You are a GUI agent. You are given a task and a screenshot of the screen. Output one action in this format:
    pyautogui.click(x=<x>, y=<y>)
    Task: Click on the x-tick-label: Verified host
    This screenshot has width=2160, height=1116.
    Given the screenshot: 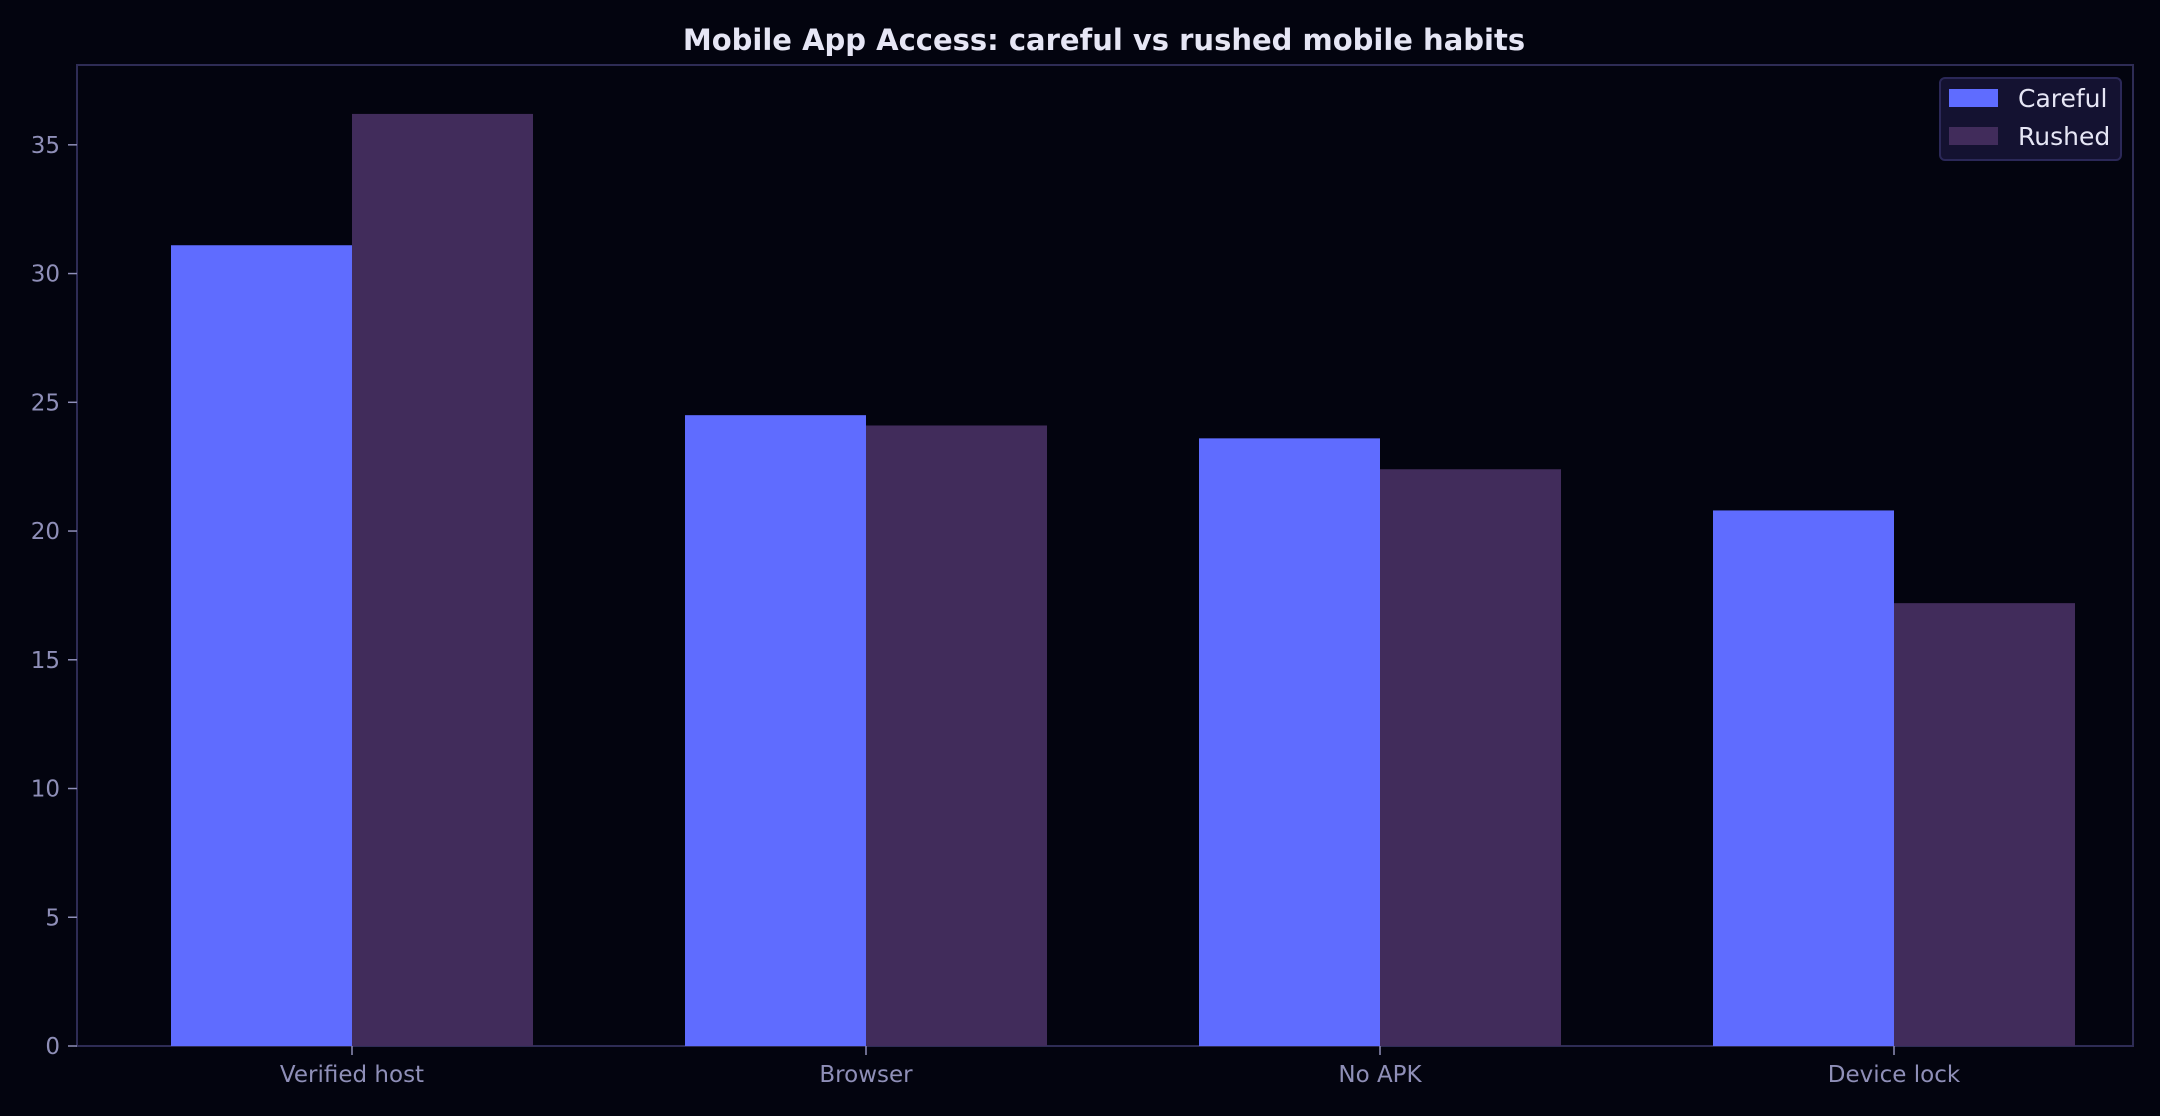 What is the action you would take?
    pyautogui.click(x=352, y=1075)
    